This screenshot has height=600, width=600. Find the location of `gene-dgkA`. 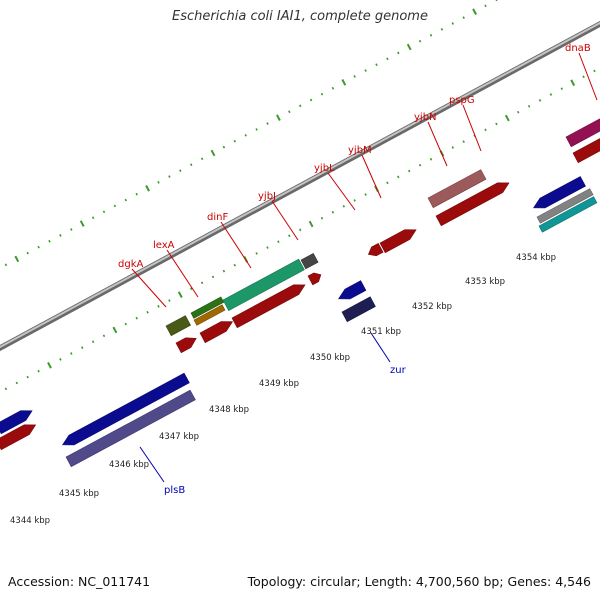

gene-dgkA is located at coordinates (178, 326).